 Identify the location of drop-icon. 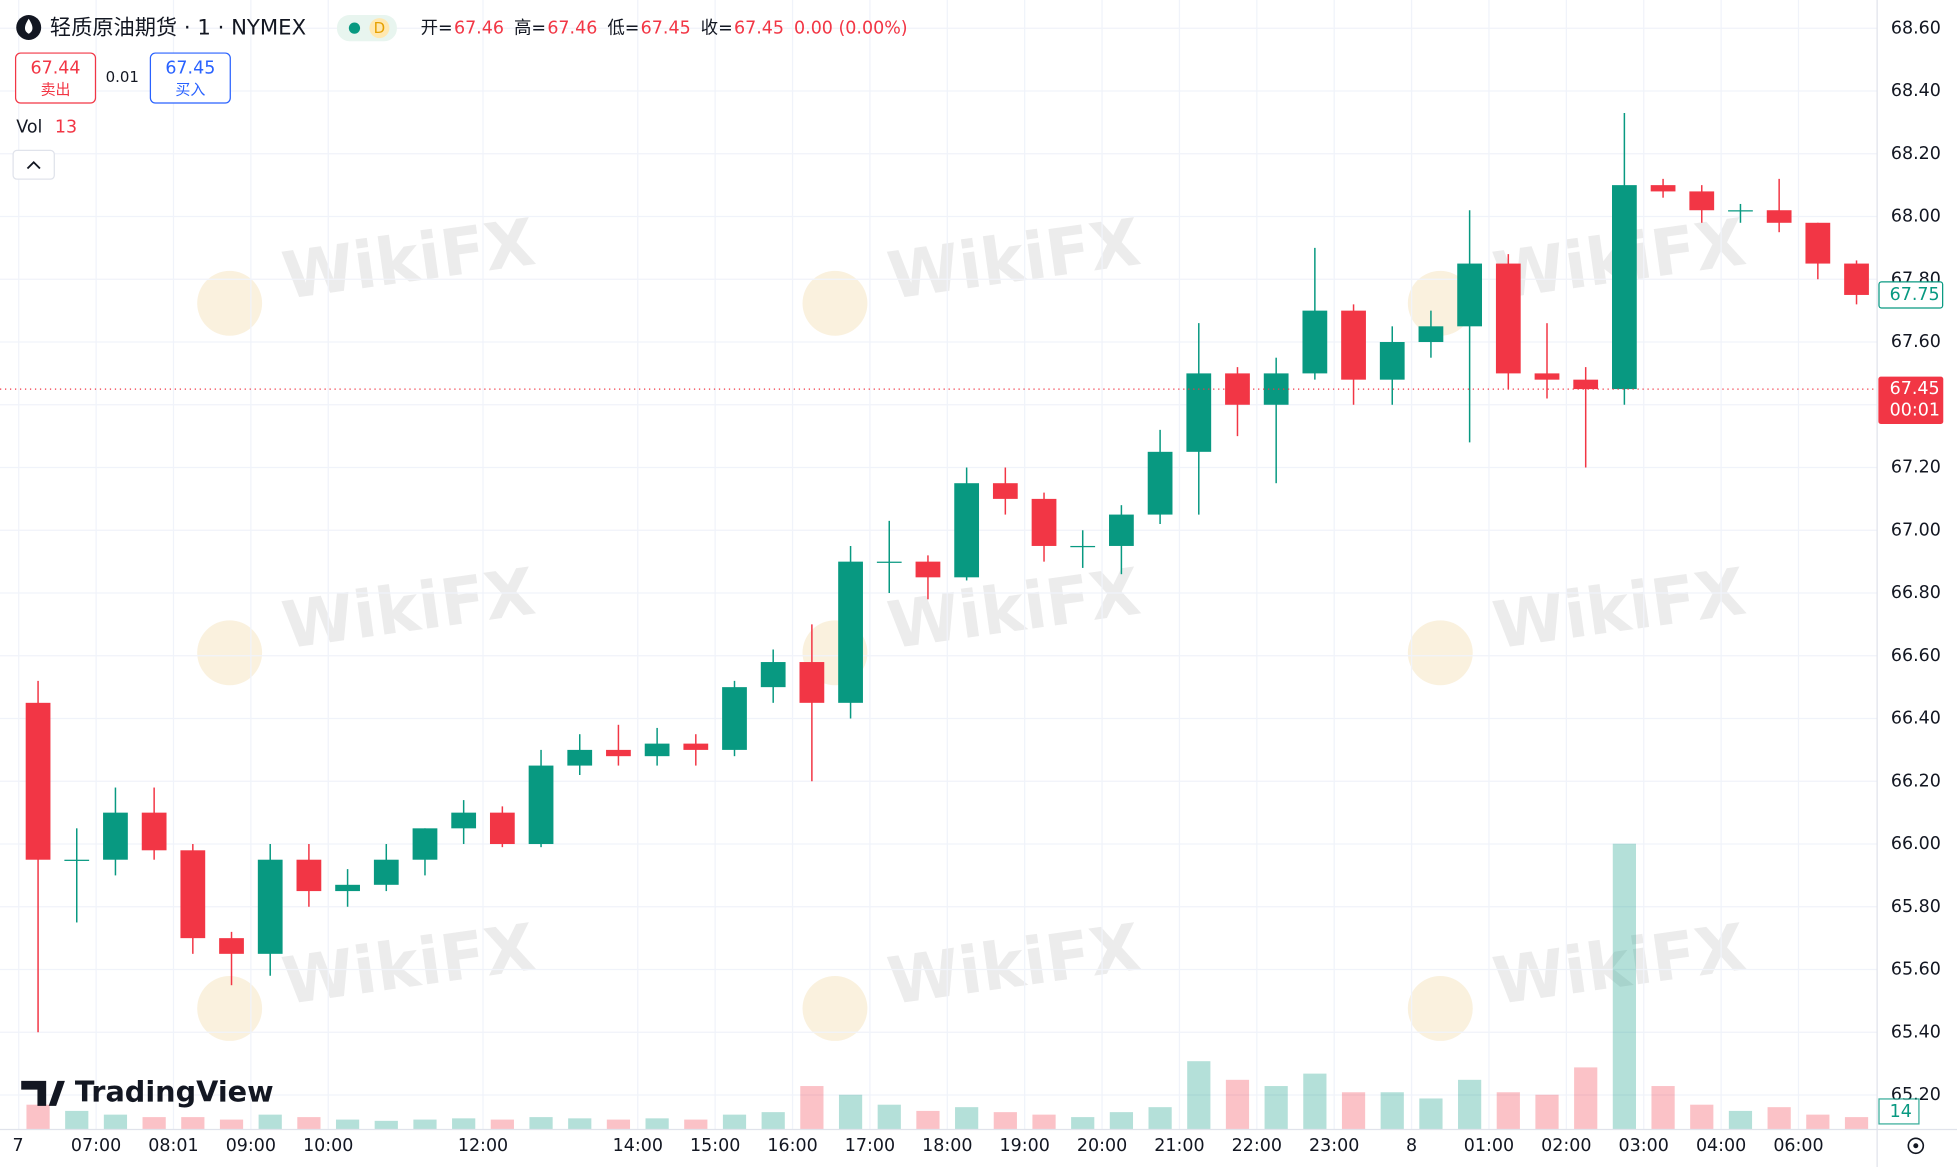
(28, 26).